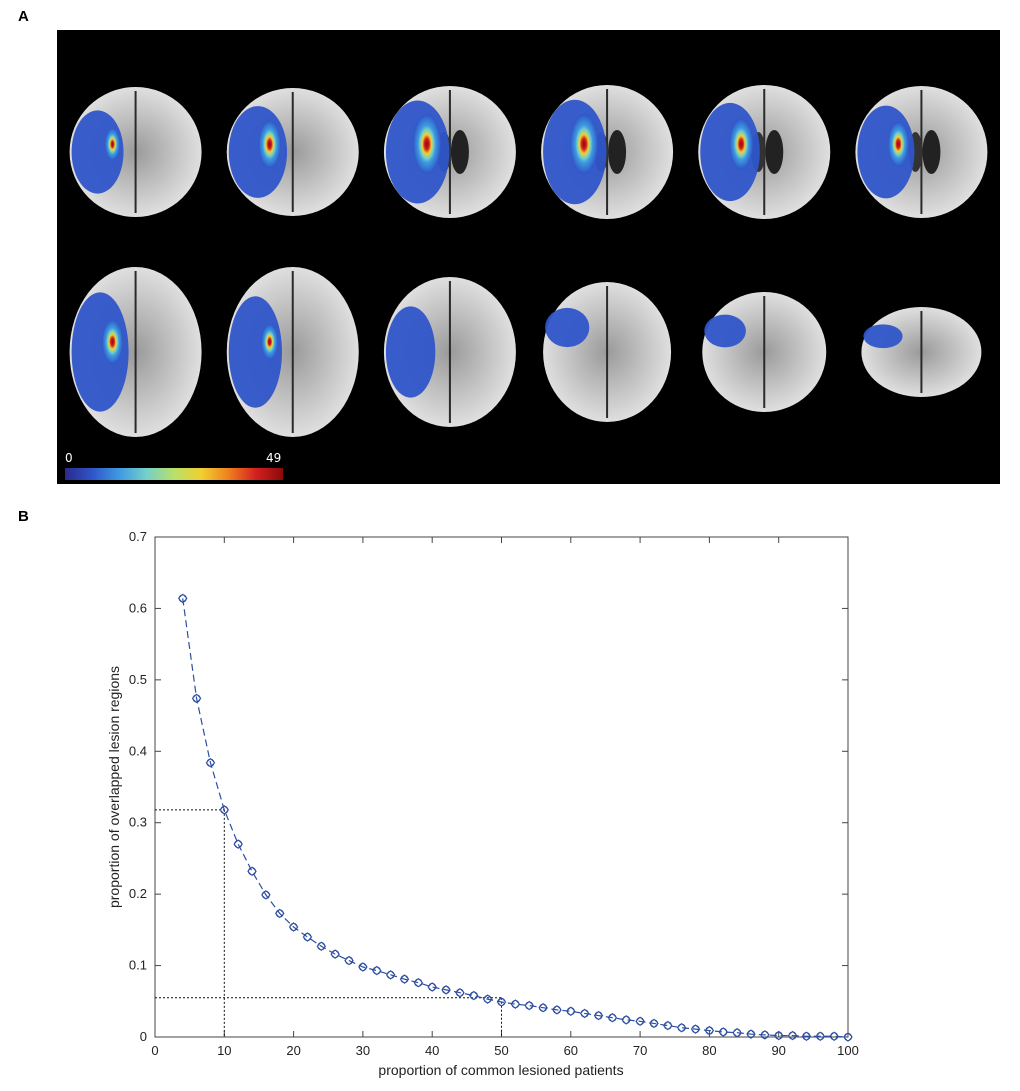 This screenshot has height=1091, width=1020. What do you see at coordinates (138, 536) in the screenshot?
I see `y-tick-label: 0.7` at bounding box center [138, 536].